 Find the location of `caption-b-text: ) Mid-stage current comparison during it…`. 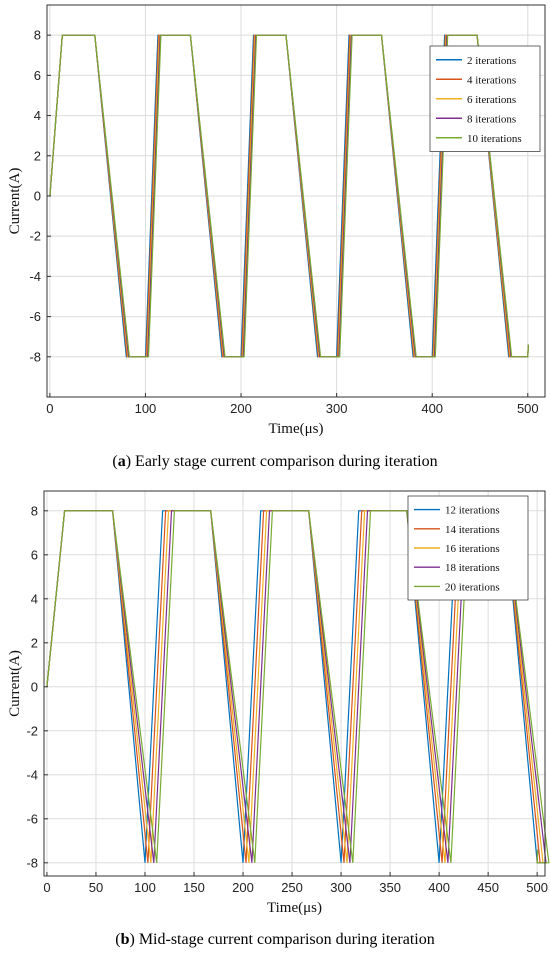

caption-b-text: ) Mid-stage current comparison during it… is located at coordinates (282, 939).